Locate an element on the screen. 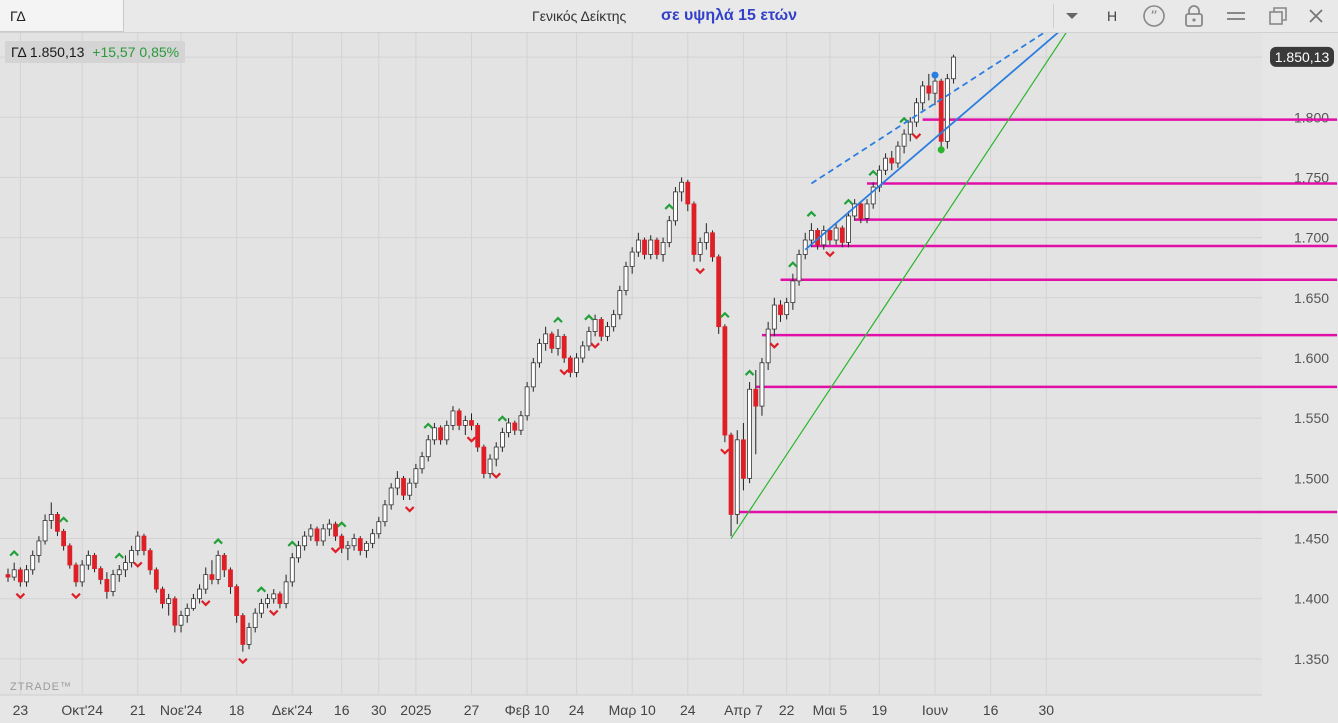 The height and width of the screenshot is (723, 1338). time-axis is located at coordinates (631, 709).